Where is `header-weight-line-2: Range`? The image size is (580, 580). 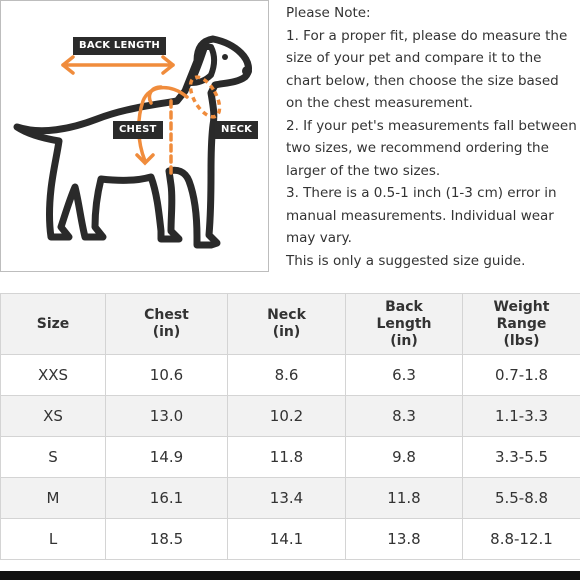
header-weight-line-2: Range is located at coordinates (521, 323).